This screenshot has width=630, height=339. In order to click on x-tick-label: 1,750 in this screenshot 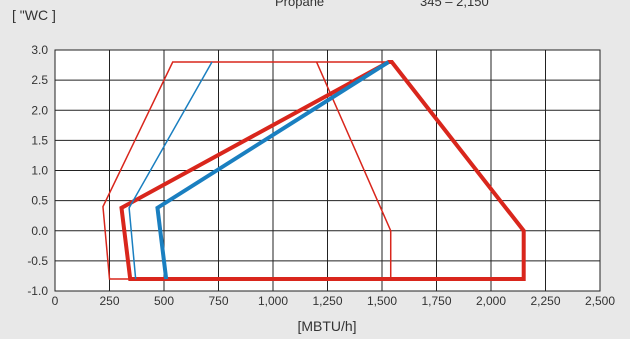, I will do `click(436, 301)`.